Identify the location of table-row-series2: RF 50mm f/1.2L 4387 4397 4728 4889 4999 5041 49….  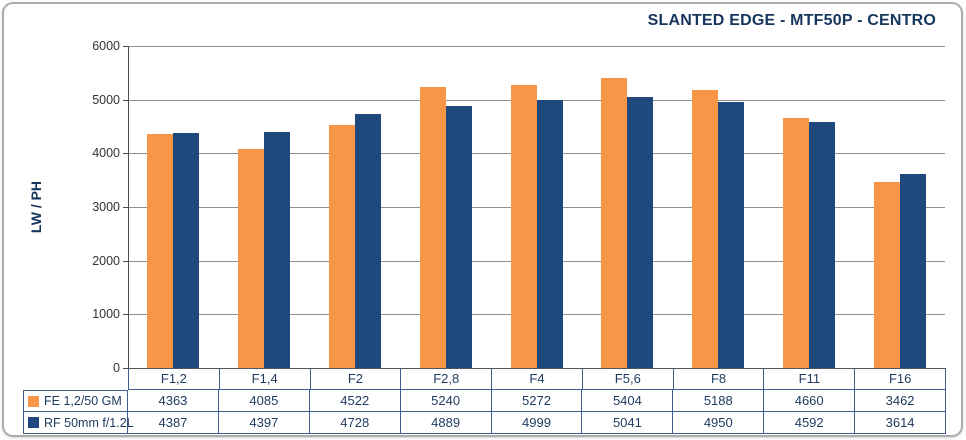
(485, 423).